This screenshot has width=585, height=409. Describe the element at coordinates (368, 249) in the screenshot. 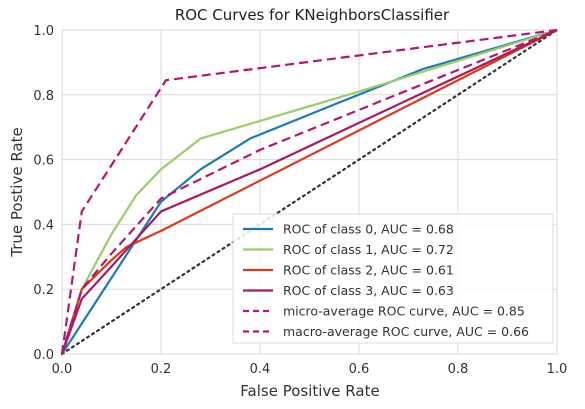

I see `legend-label: ROC of class 1, AUC = 0.72` at that location.